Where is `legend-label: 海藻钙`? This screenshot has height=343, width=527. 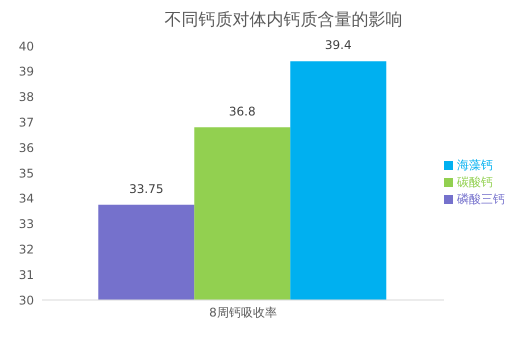 legend-label: 海藻钙 is located at coordinates (475, 165).